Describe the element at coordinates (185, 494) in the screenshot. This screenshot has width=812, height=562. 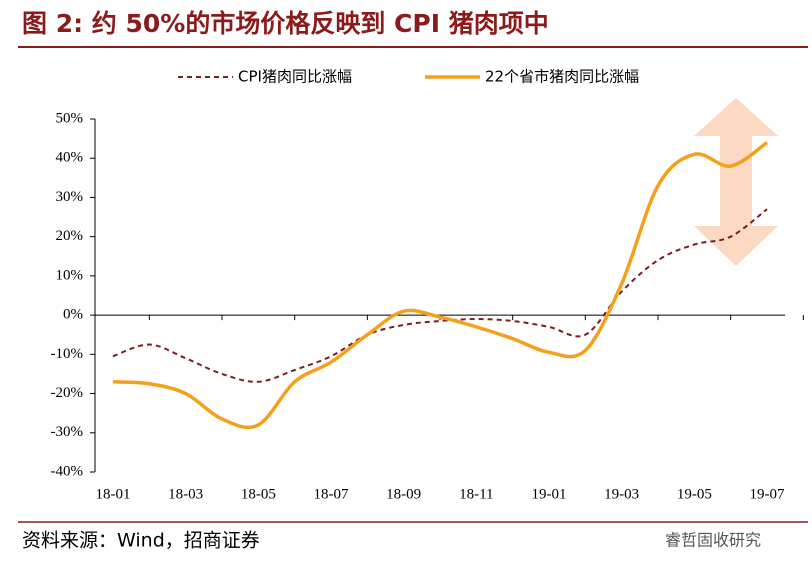
I see `x-tick-label: 18-03` at that location.